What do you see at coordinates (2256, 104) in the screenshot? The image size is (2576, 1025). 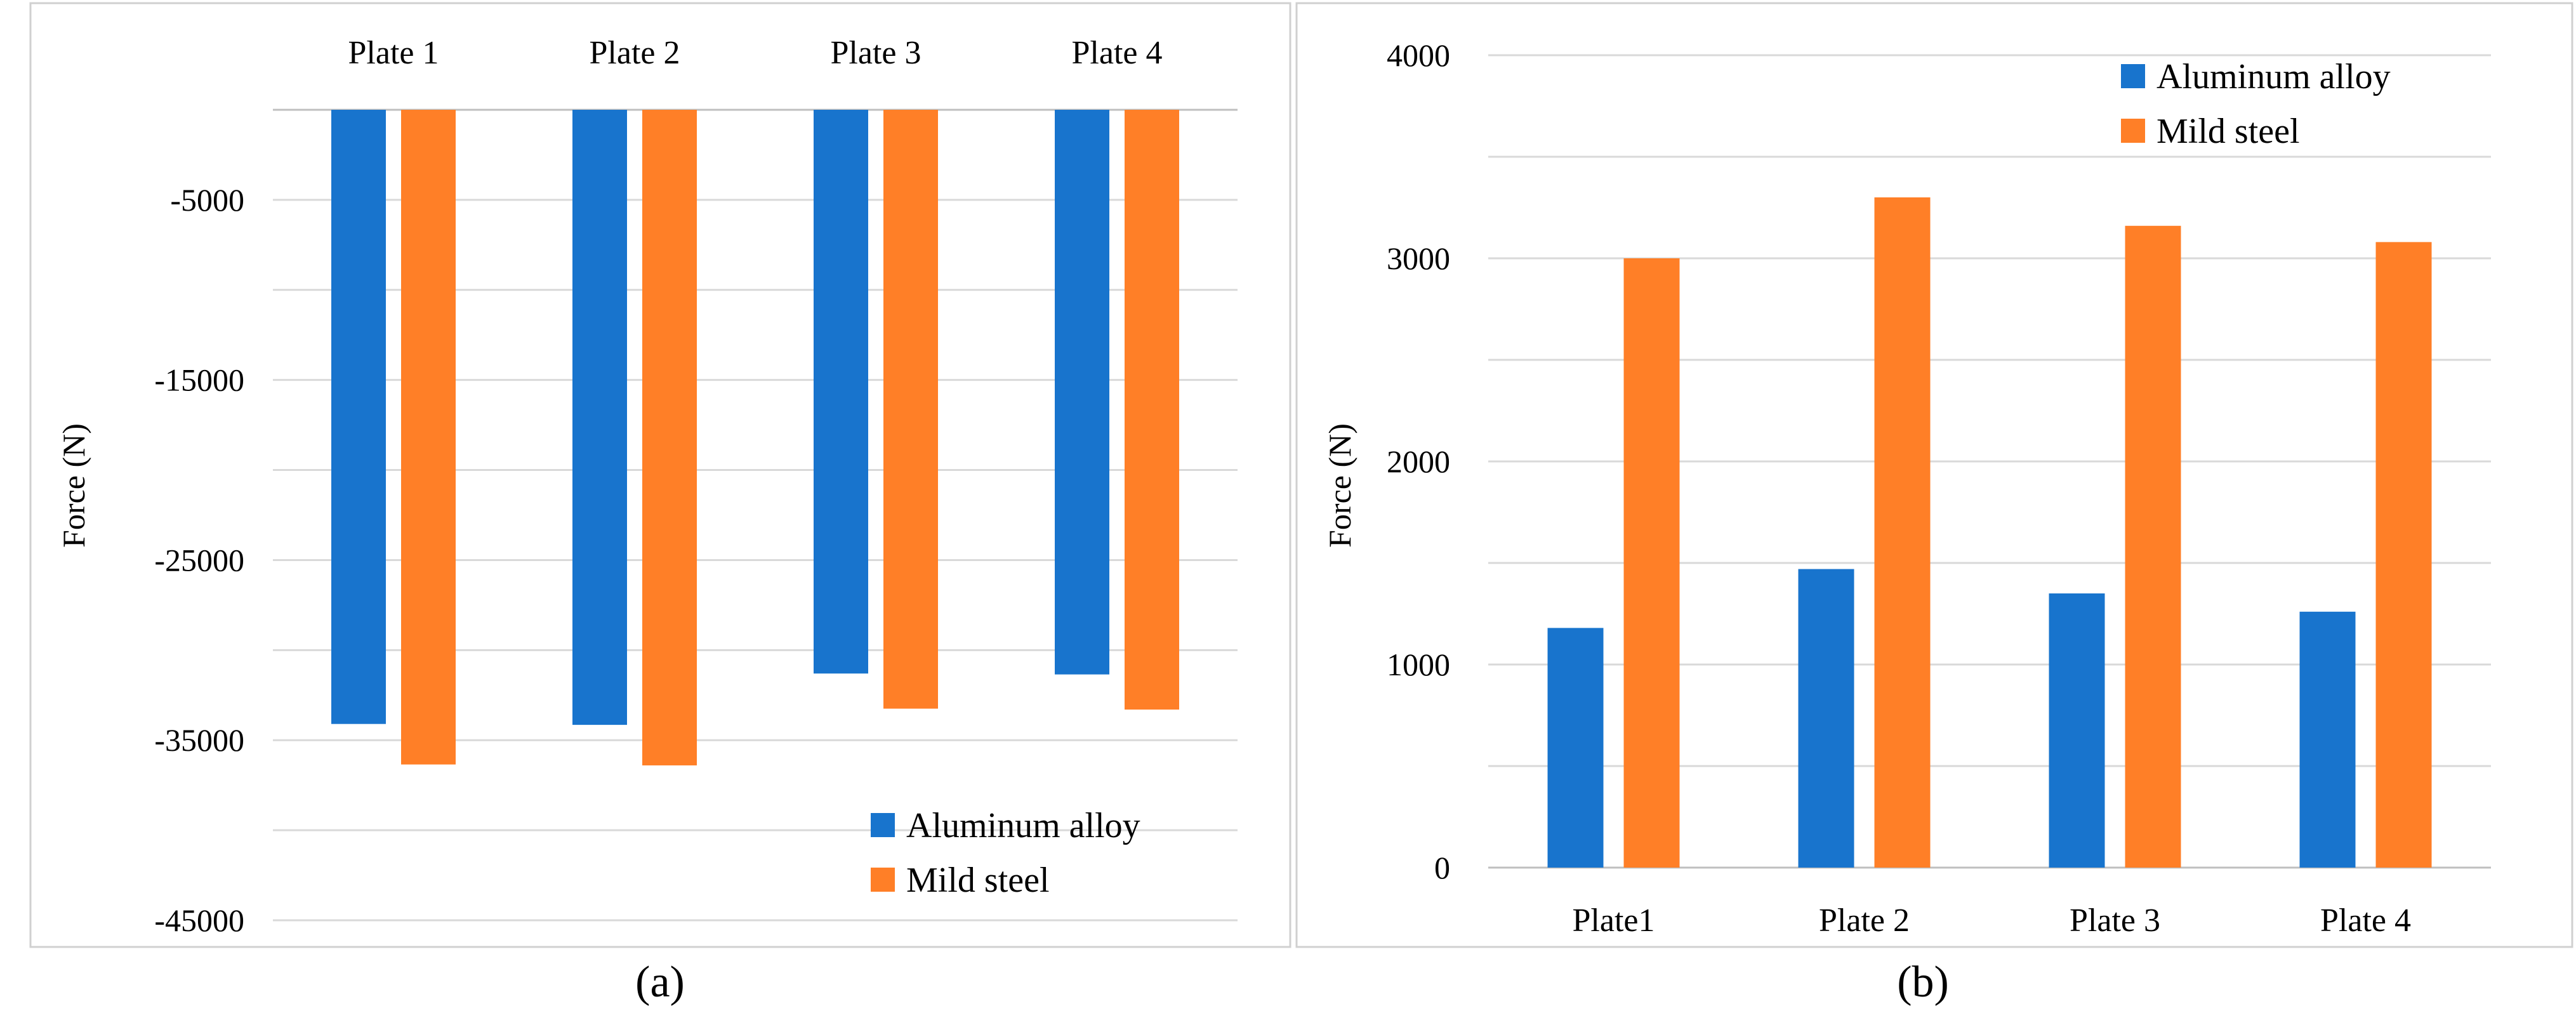 I see `chart-b-legend: Aluminum alloy Mild steel` at bounding box center [2256, 104].